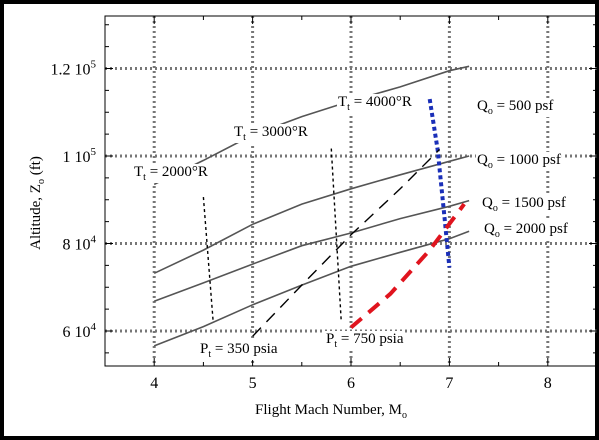 The image size is (599, 440). I want to click on series-line-q500, so click(311, 125).